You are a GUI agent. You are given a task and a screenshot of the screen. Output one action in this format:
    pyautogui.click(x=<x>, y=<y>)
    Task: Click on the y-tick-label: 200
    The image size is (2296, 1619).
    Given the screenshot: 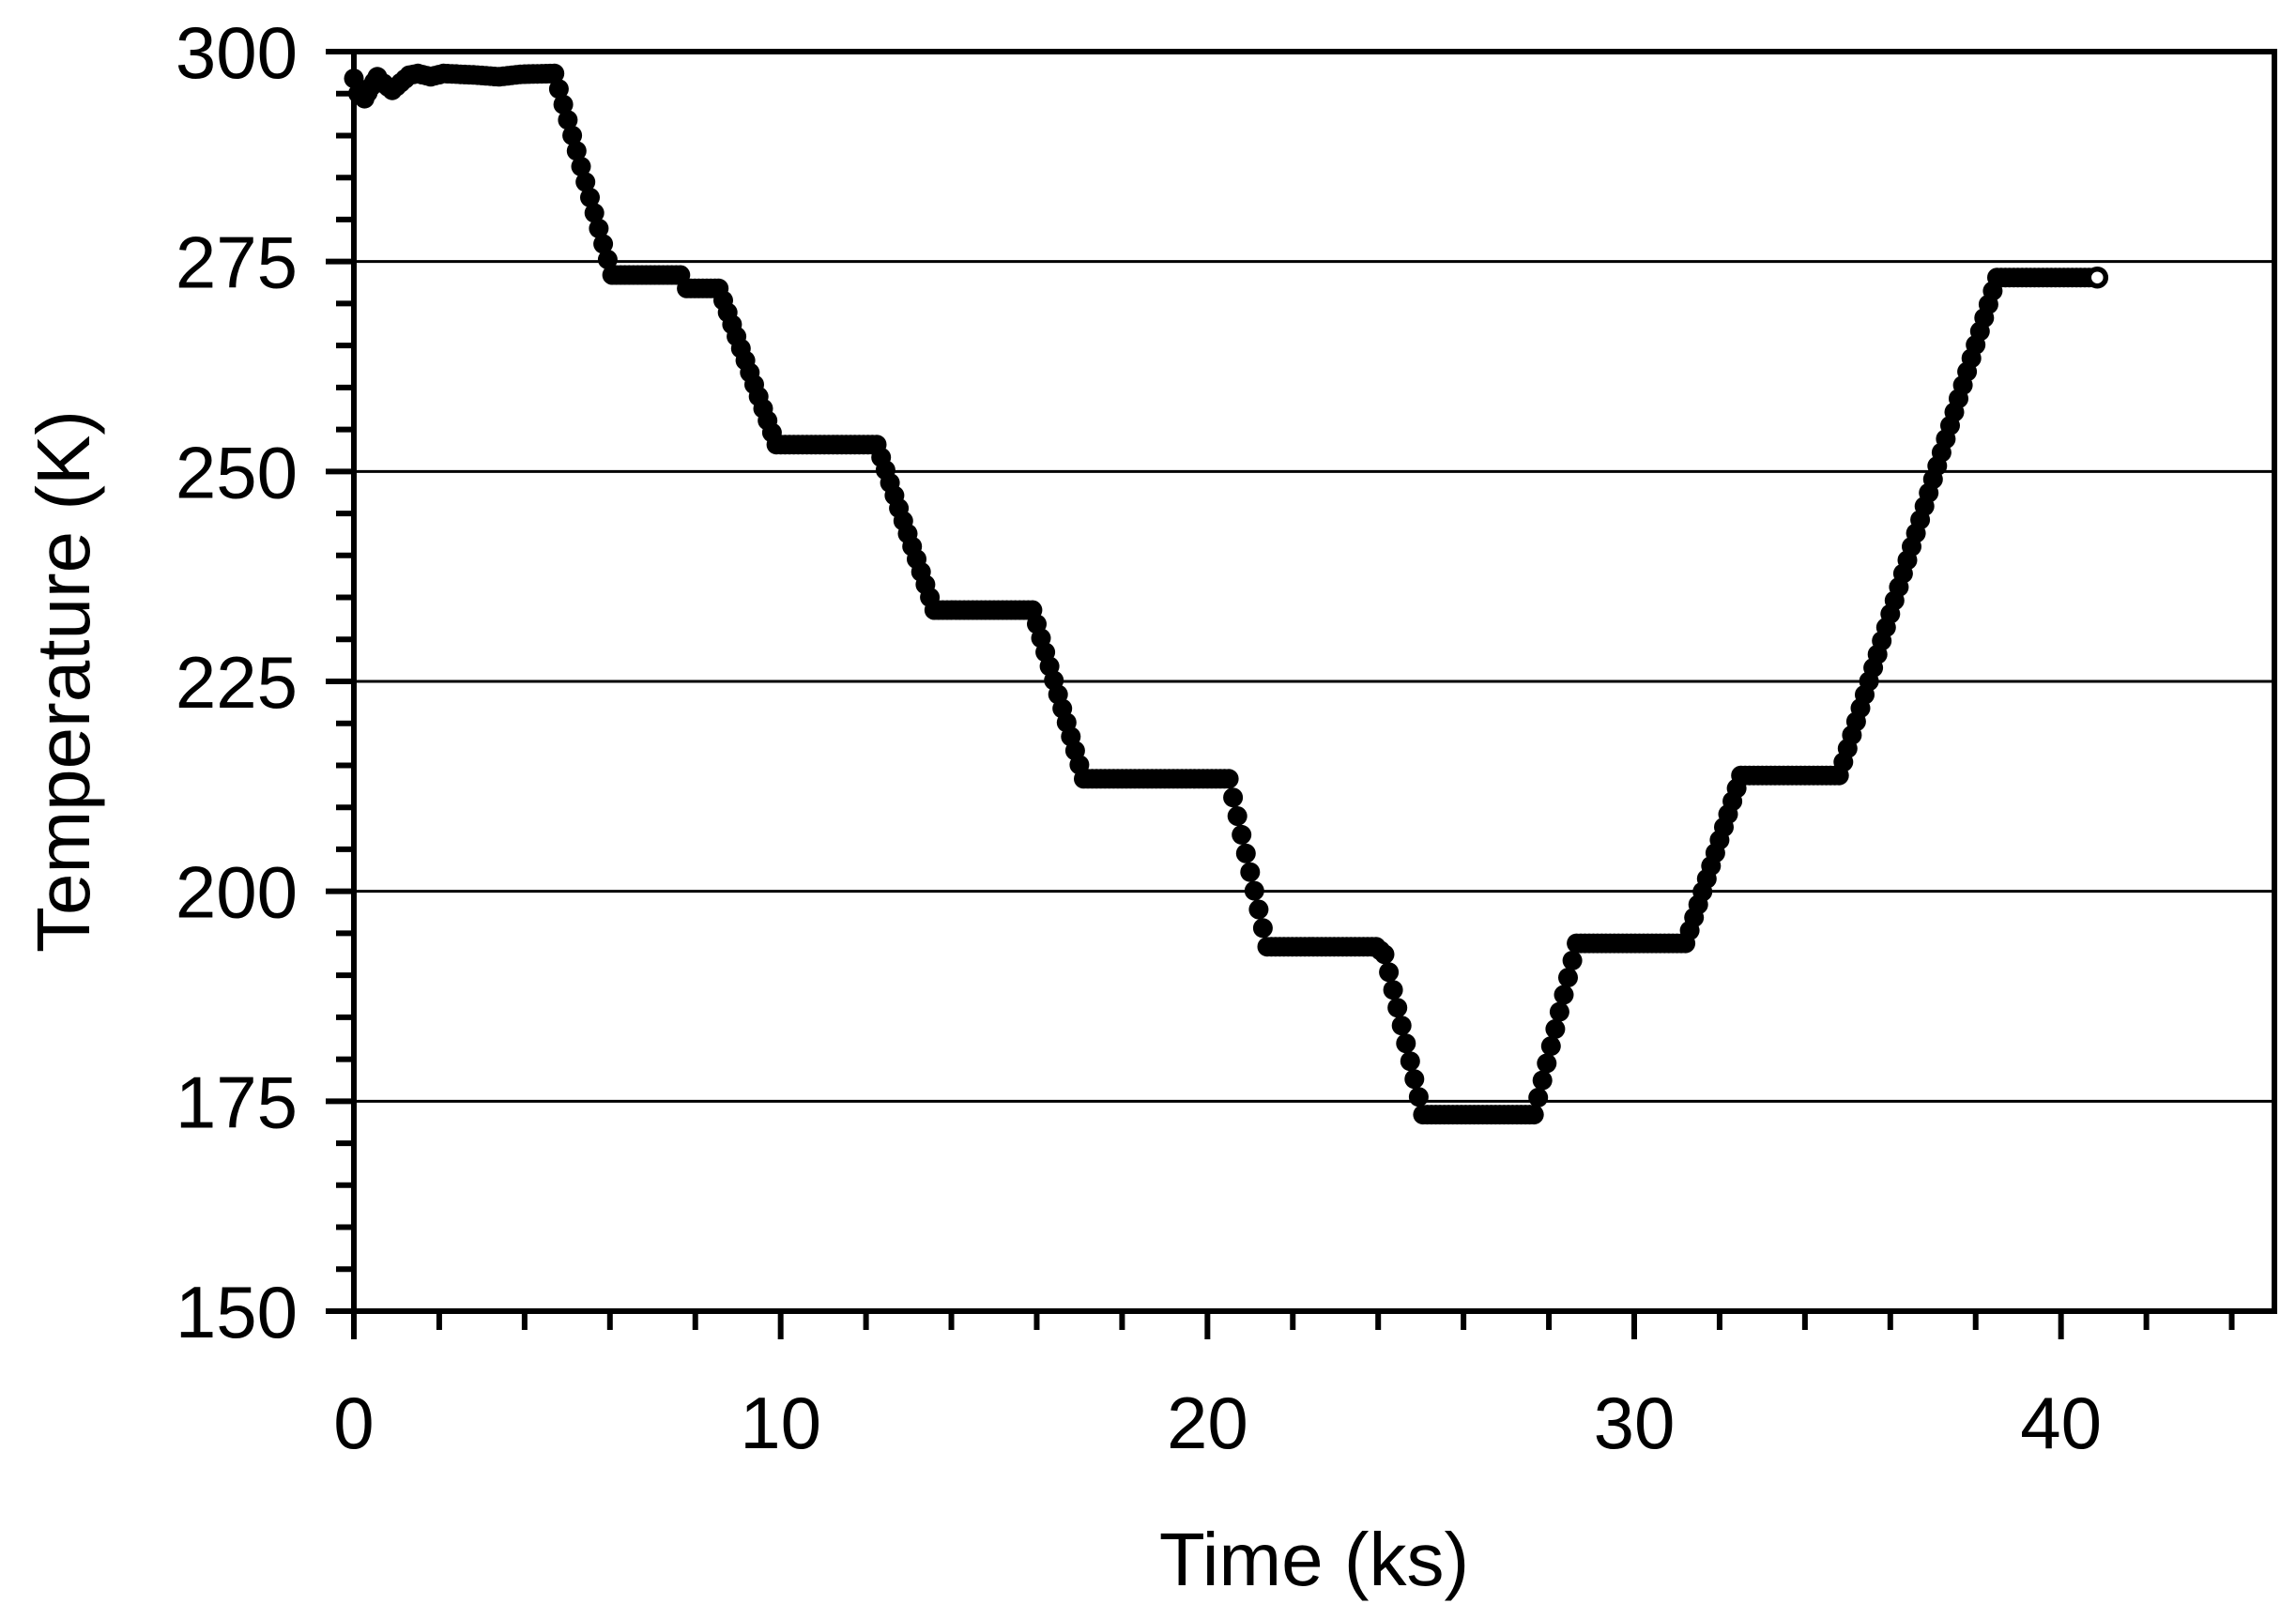 What is the action you would take?
    pyautogui.click(x=237, y=893)
    